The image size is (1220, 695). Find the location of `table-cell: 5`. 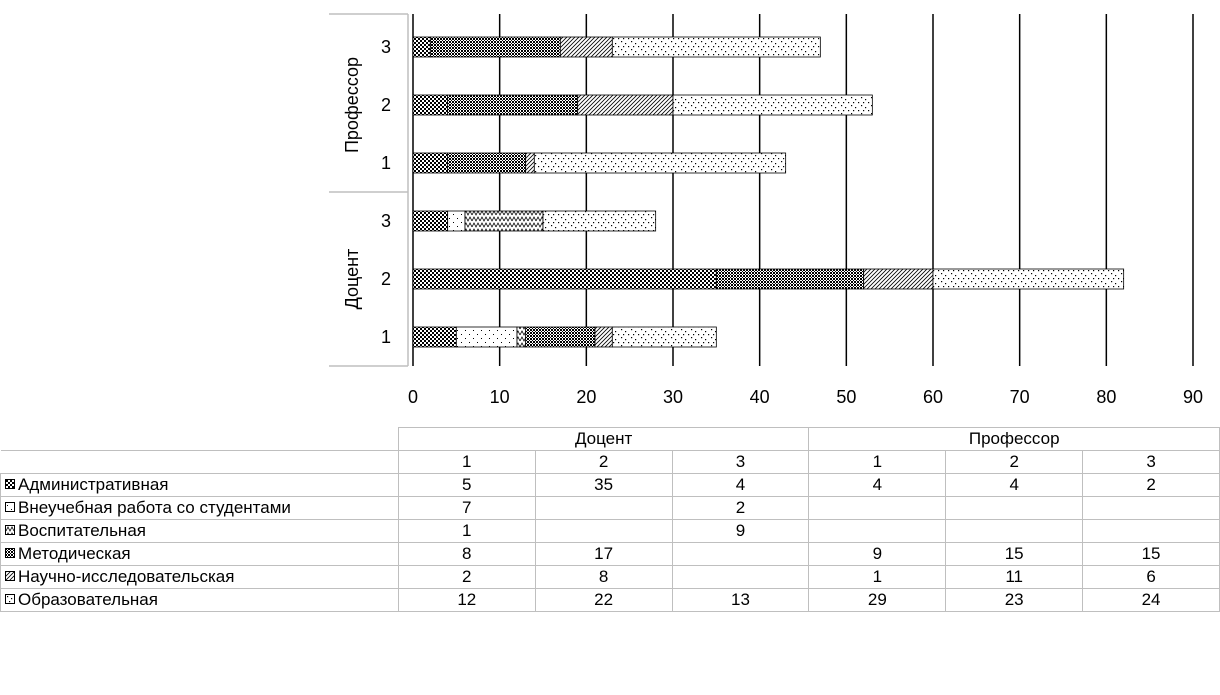

table-cell: 5 is located at coordinates (466, 485).